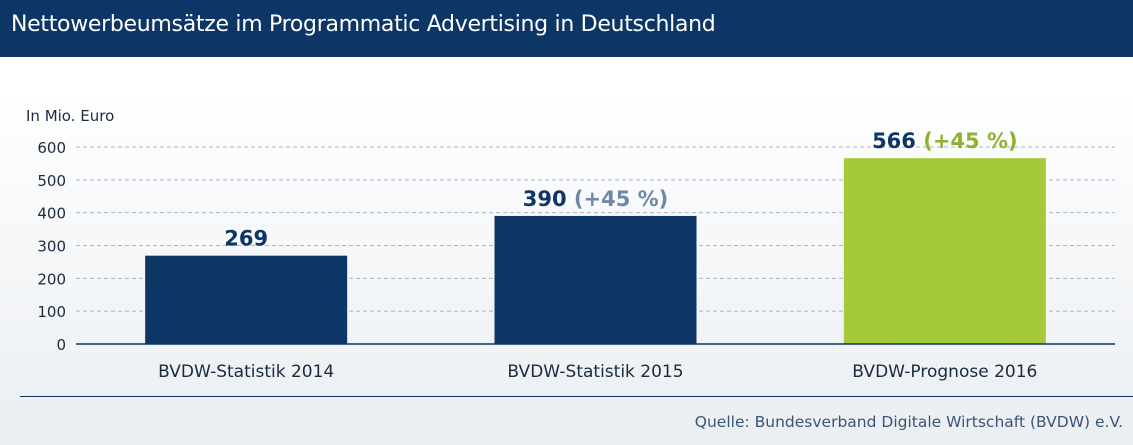  I want to click on y-tick-label: 500, so click(51, 181).